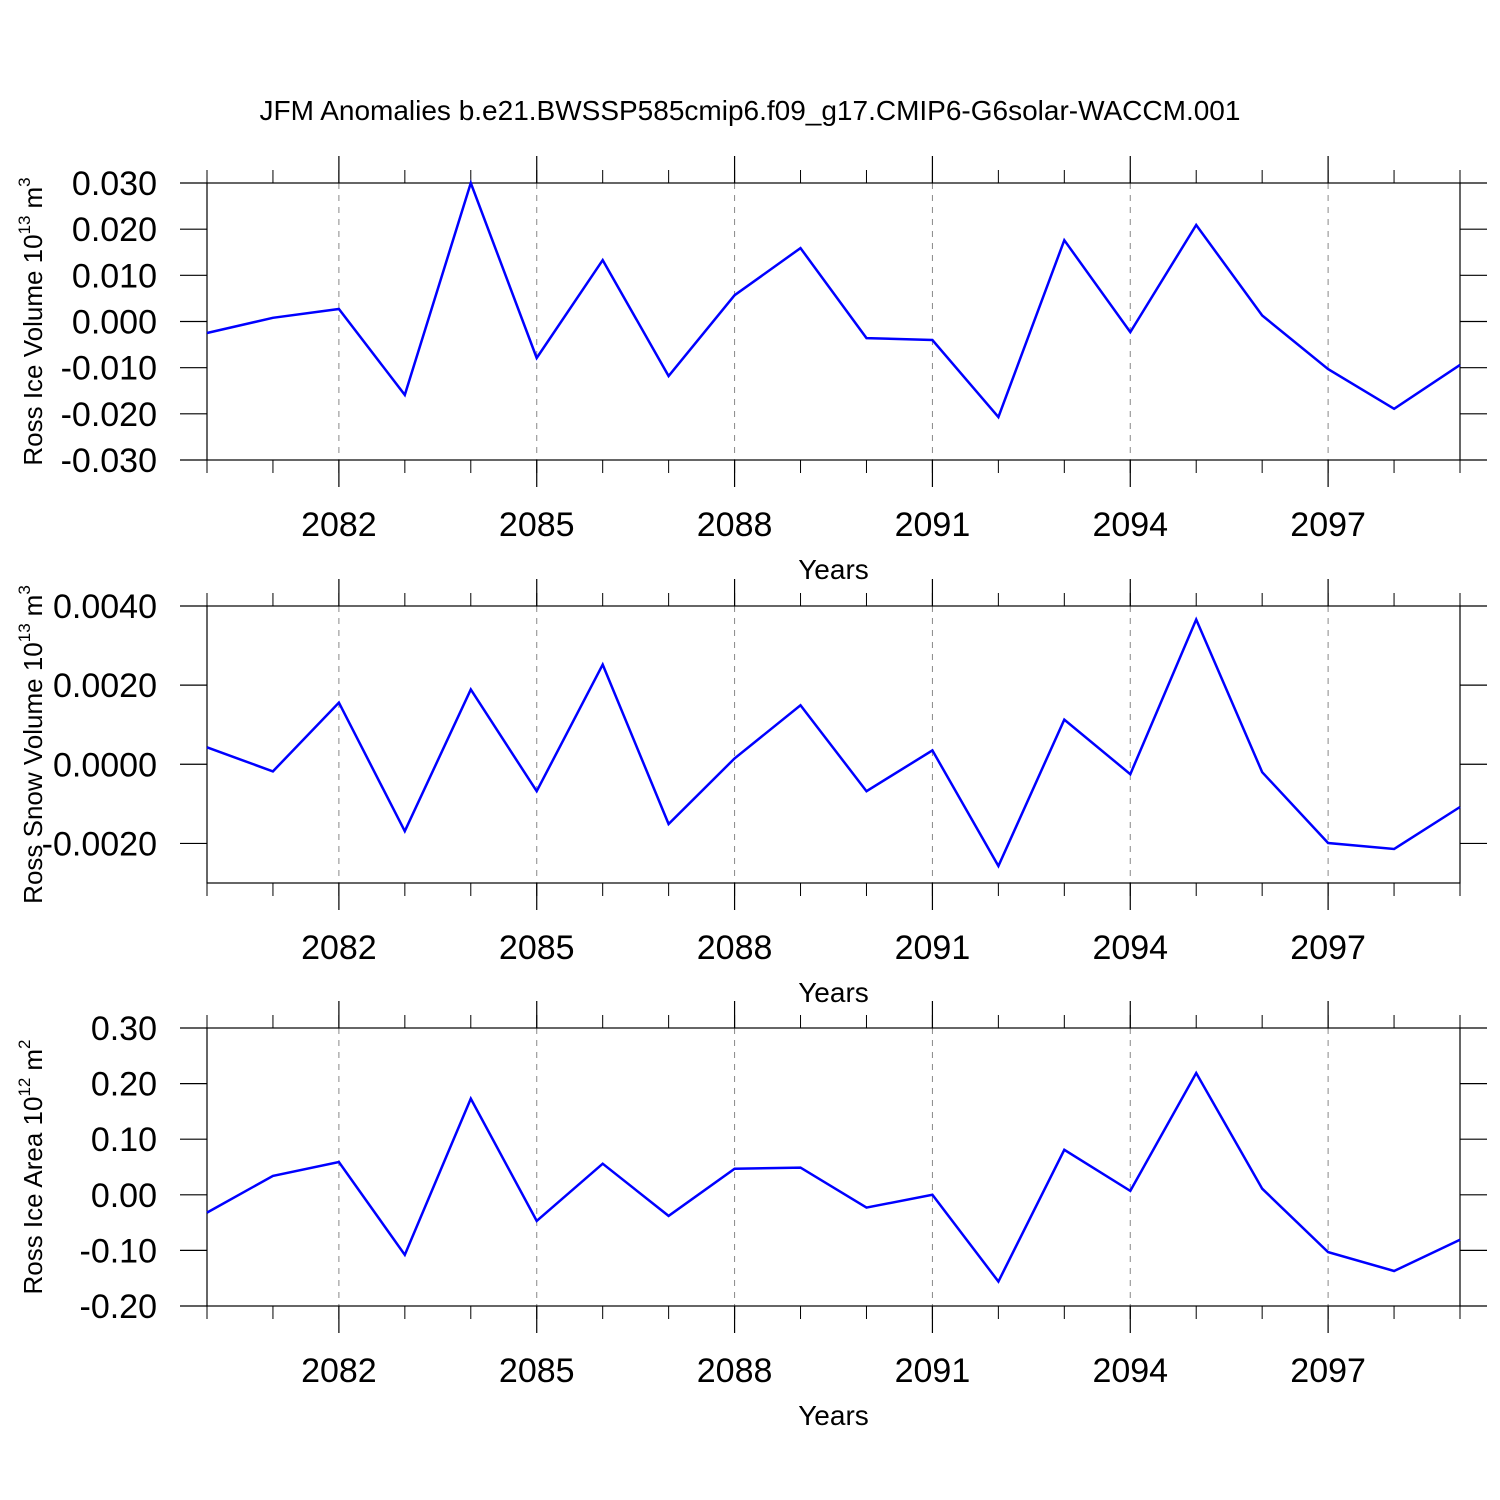 This screenshot has width=1500, height=1500. Describe the element at coordinates (99, 844) in the screenshot. I see `y-tick-label: -0.0020` at that location.